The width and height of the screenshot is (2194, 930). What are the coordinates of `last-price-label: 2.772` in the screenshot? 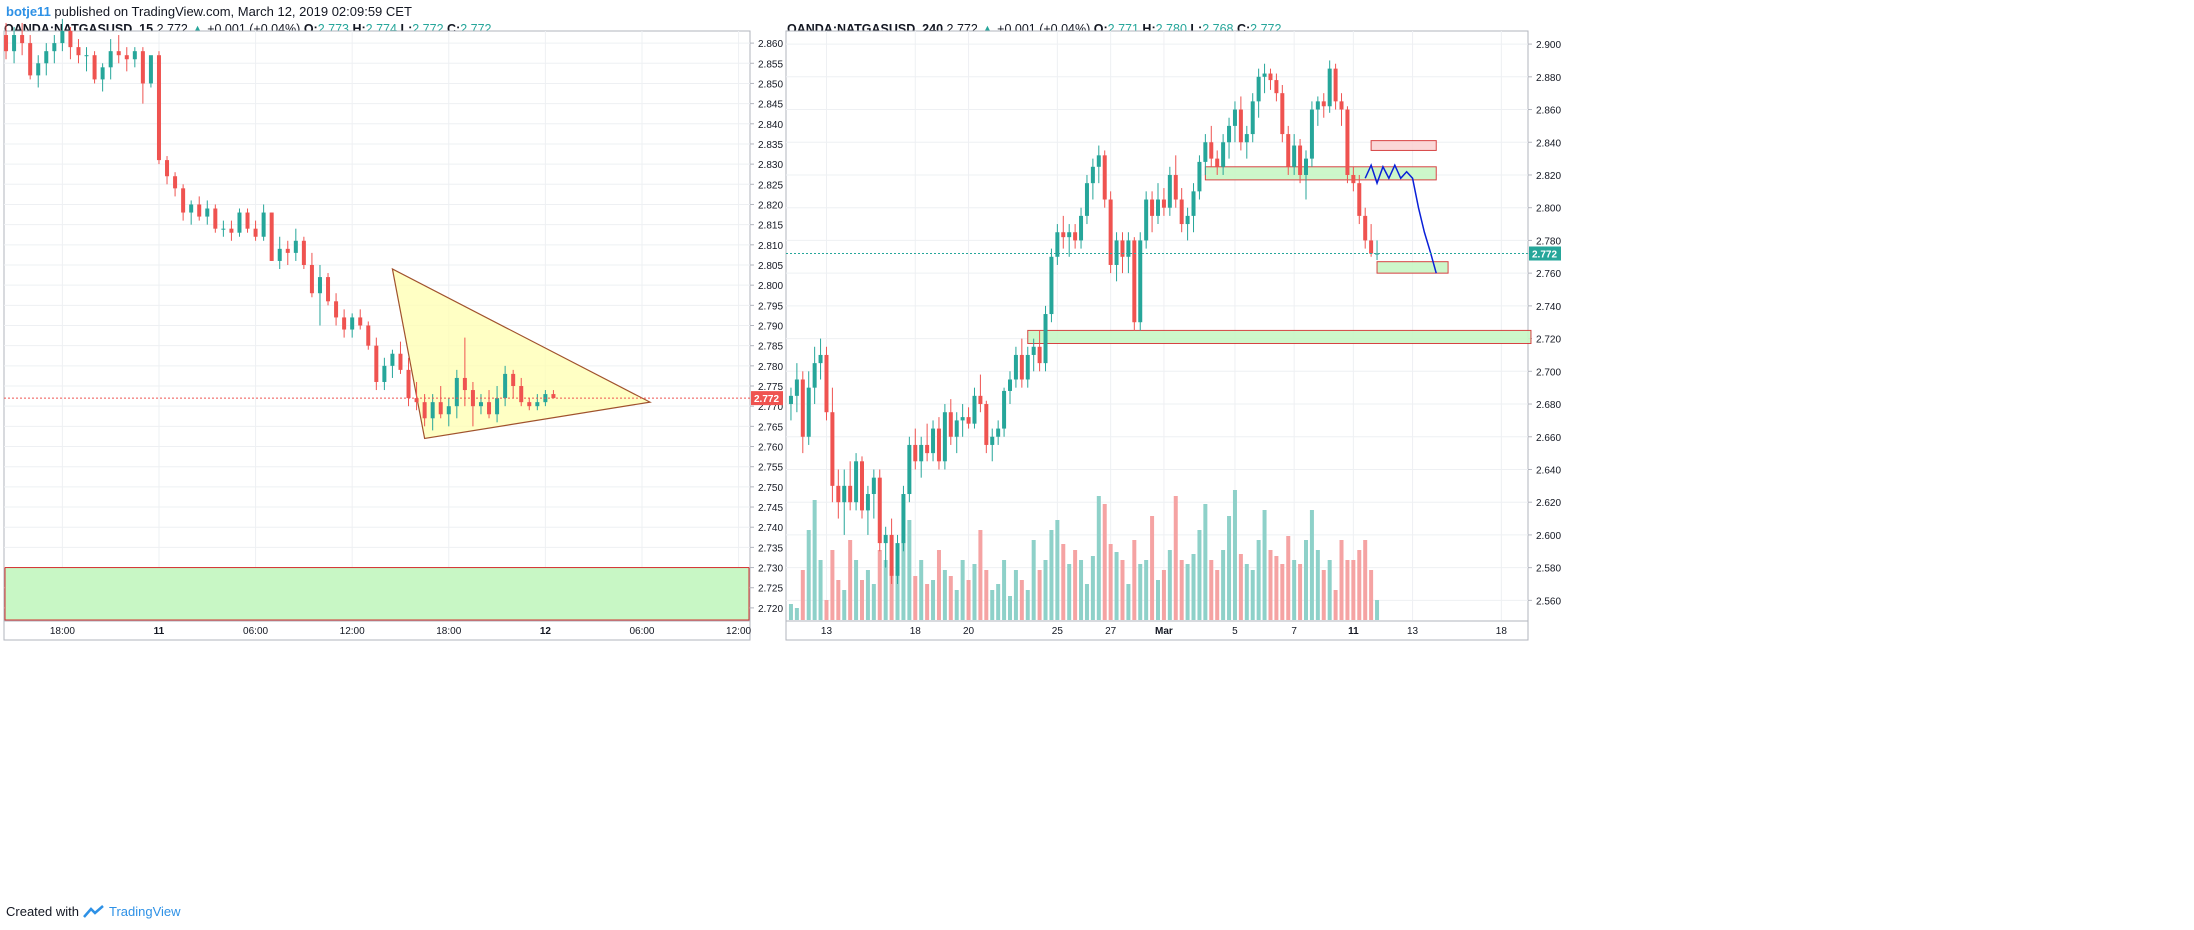 It's located at (1544, 255).